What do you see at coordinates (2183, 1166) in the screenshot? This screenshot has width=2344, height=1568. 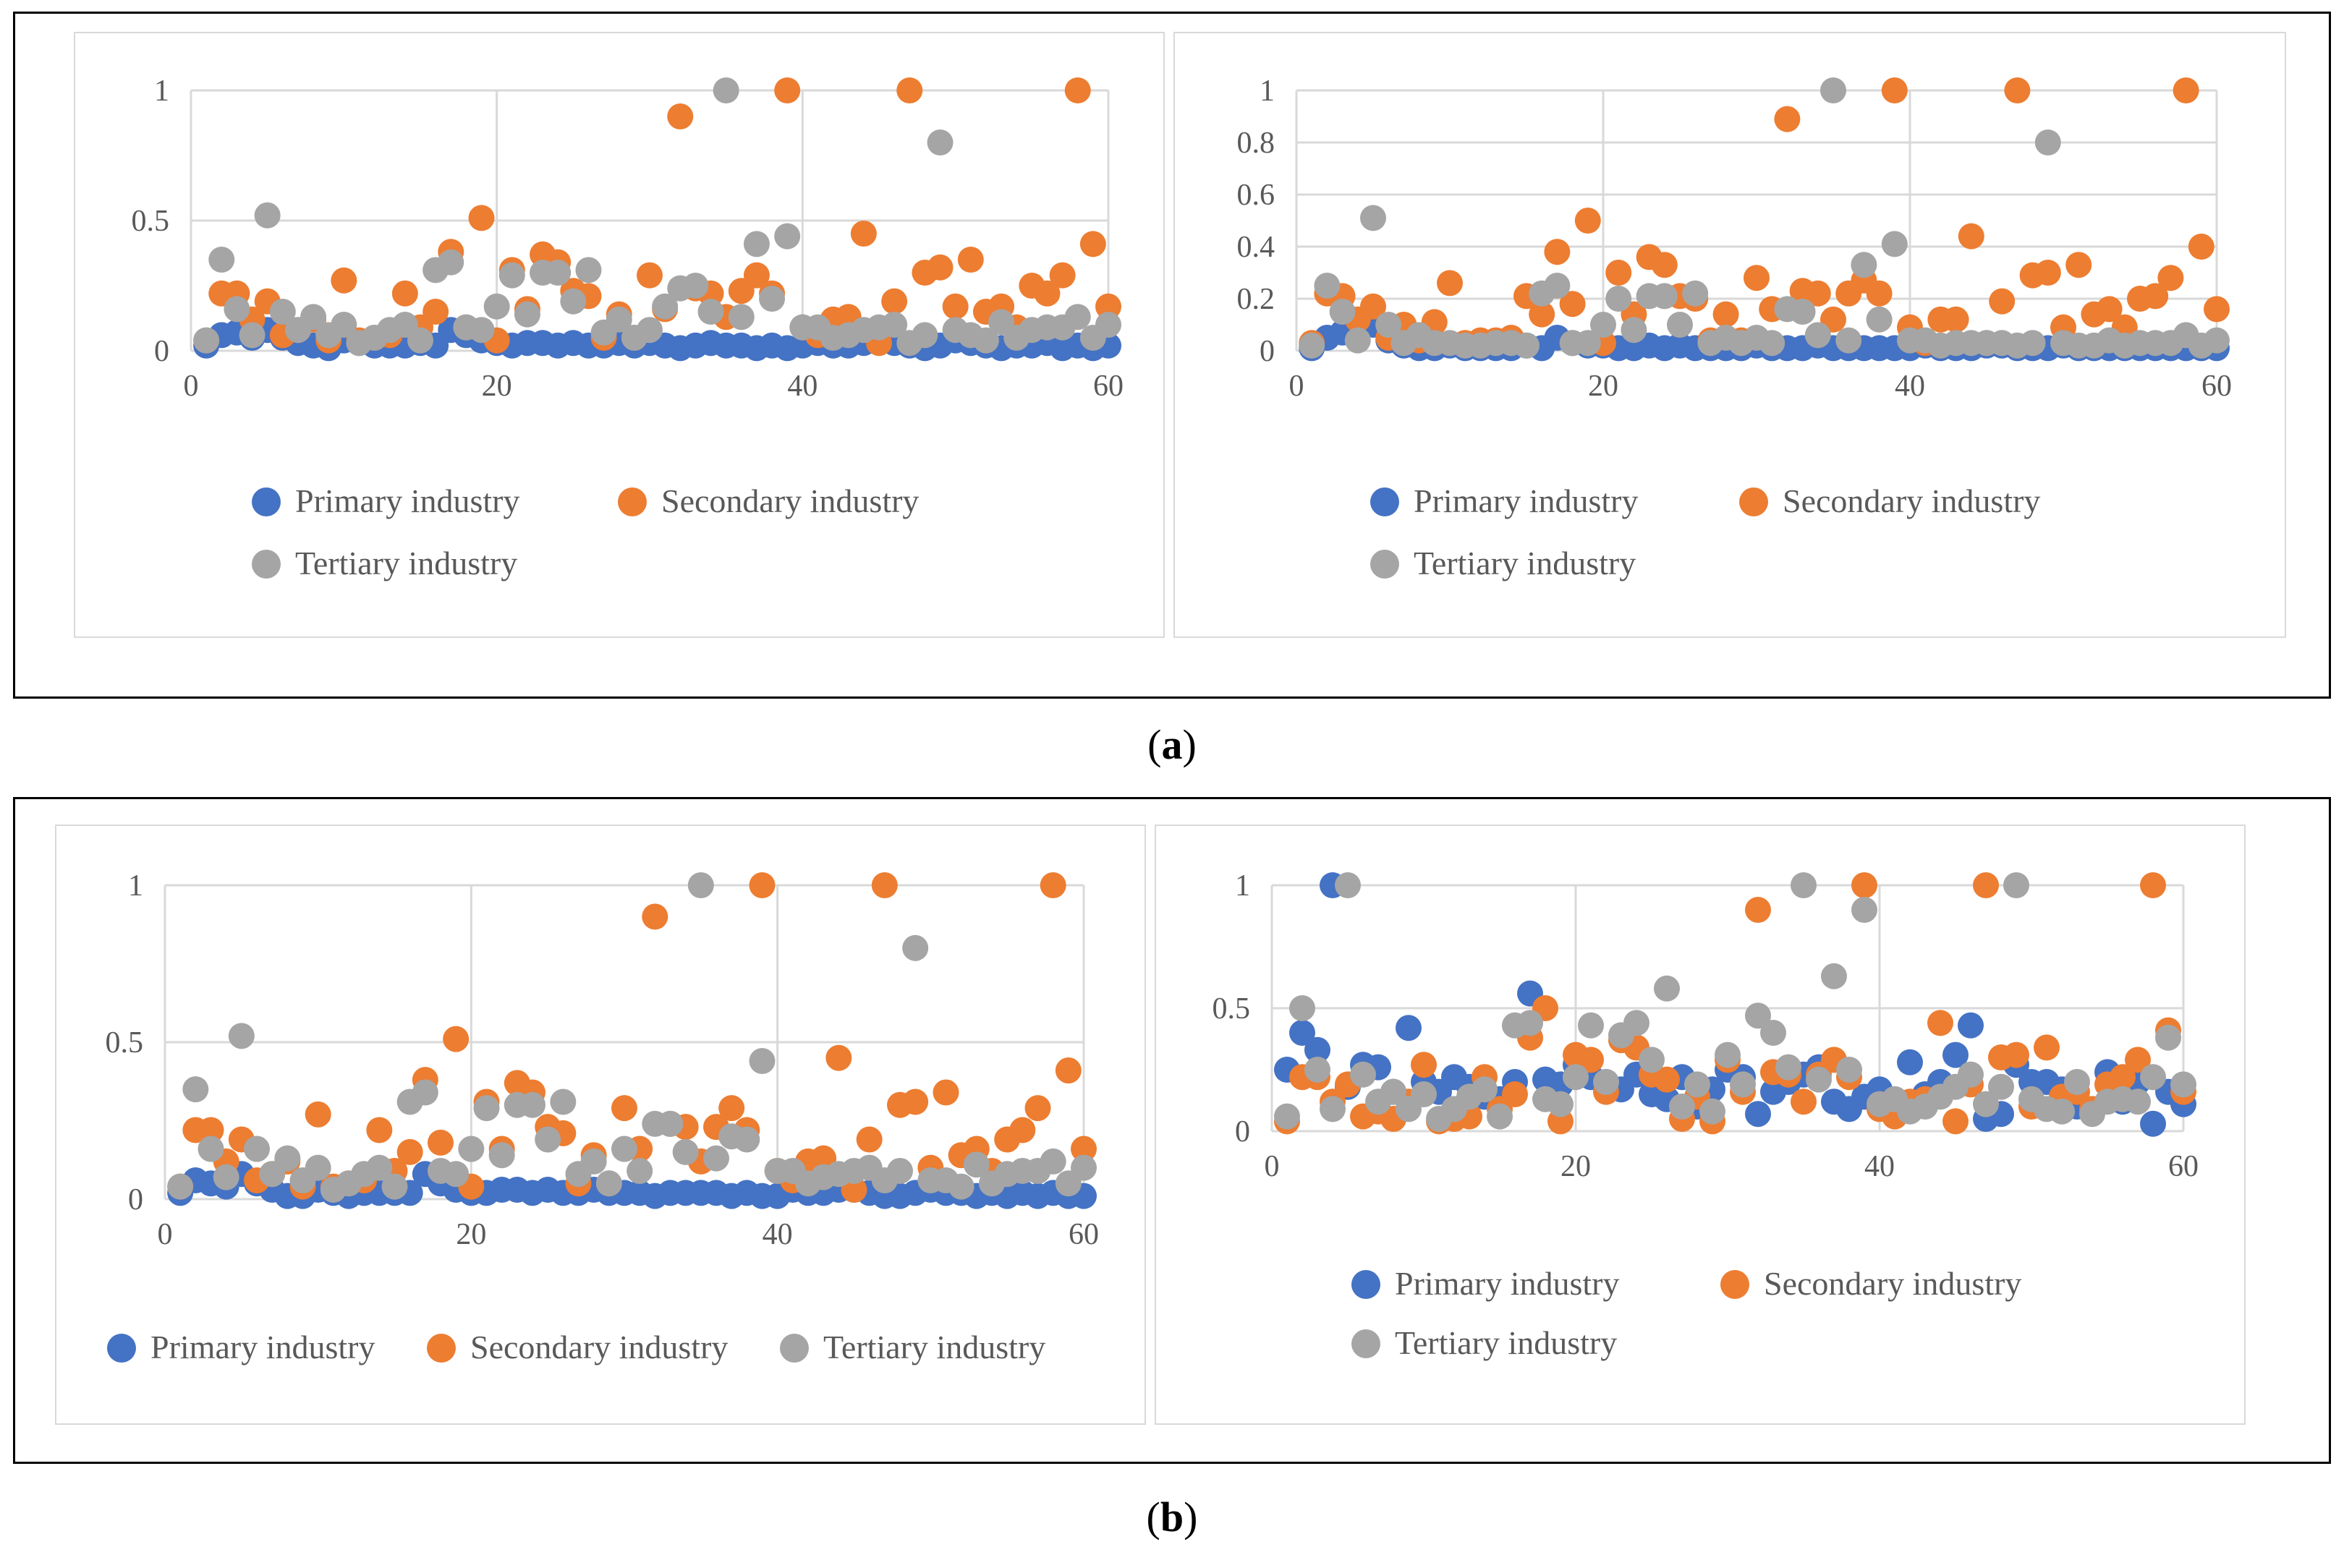 I see `x-tick-label: 60` at bounding box center [2183, 1166].